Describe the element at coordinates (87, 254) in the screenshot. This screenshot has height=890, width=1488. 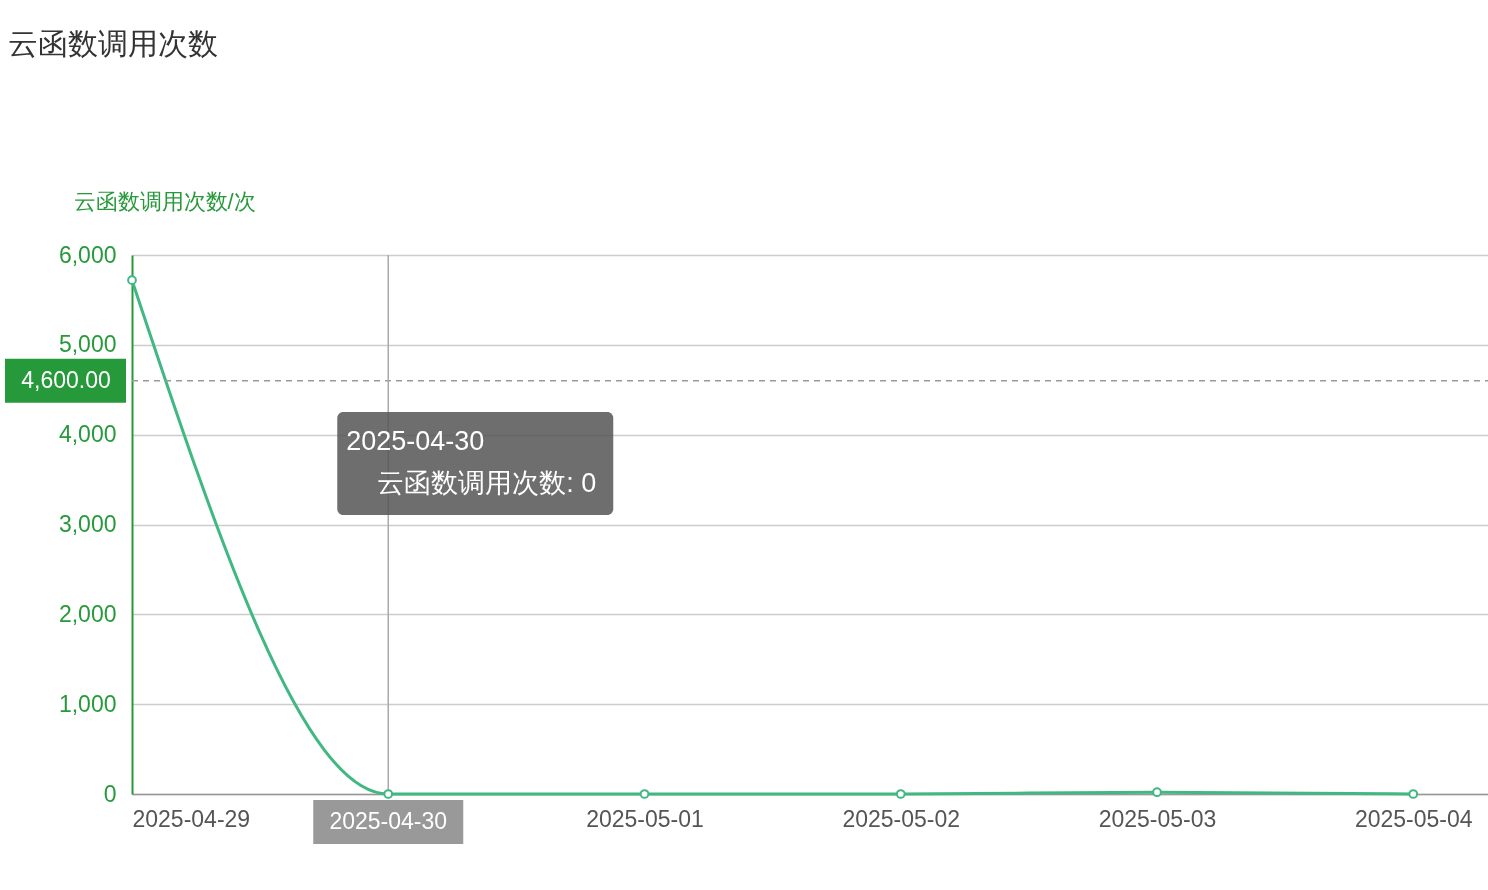
I see `y-tick-label: 6,000` at that location.